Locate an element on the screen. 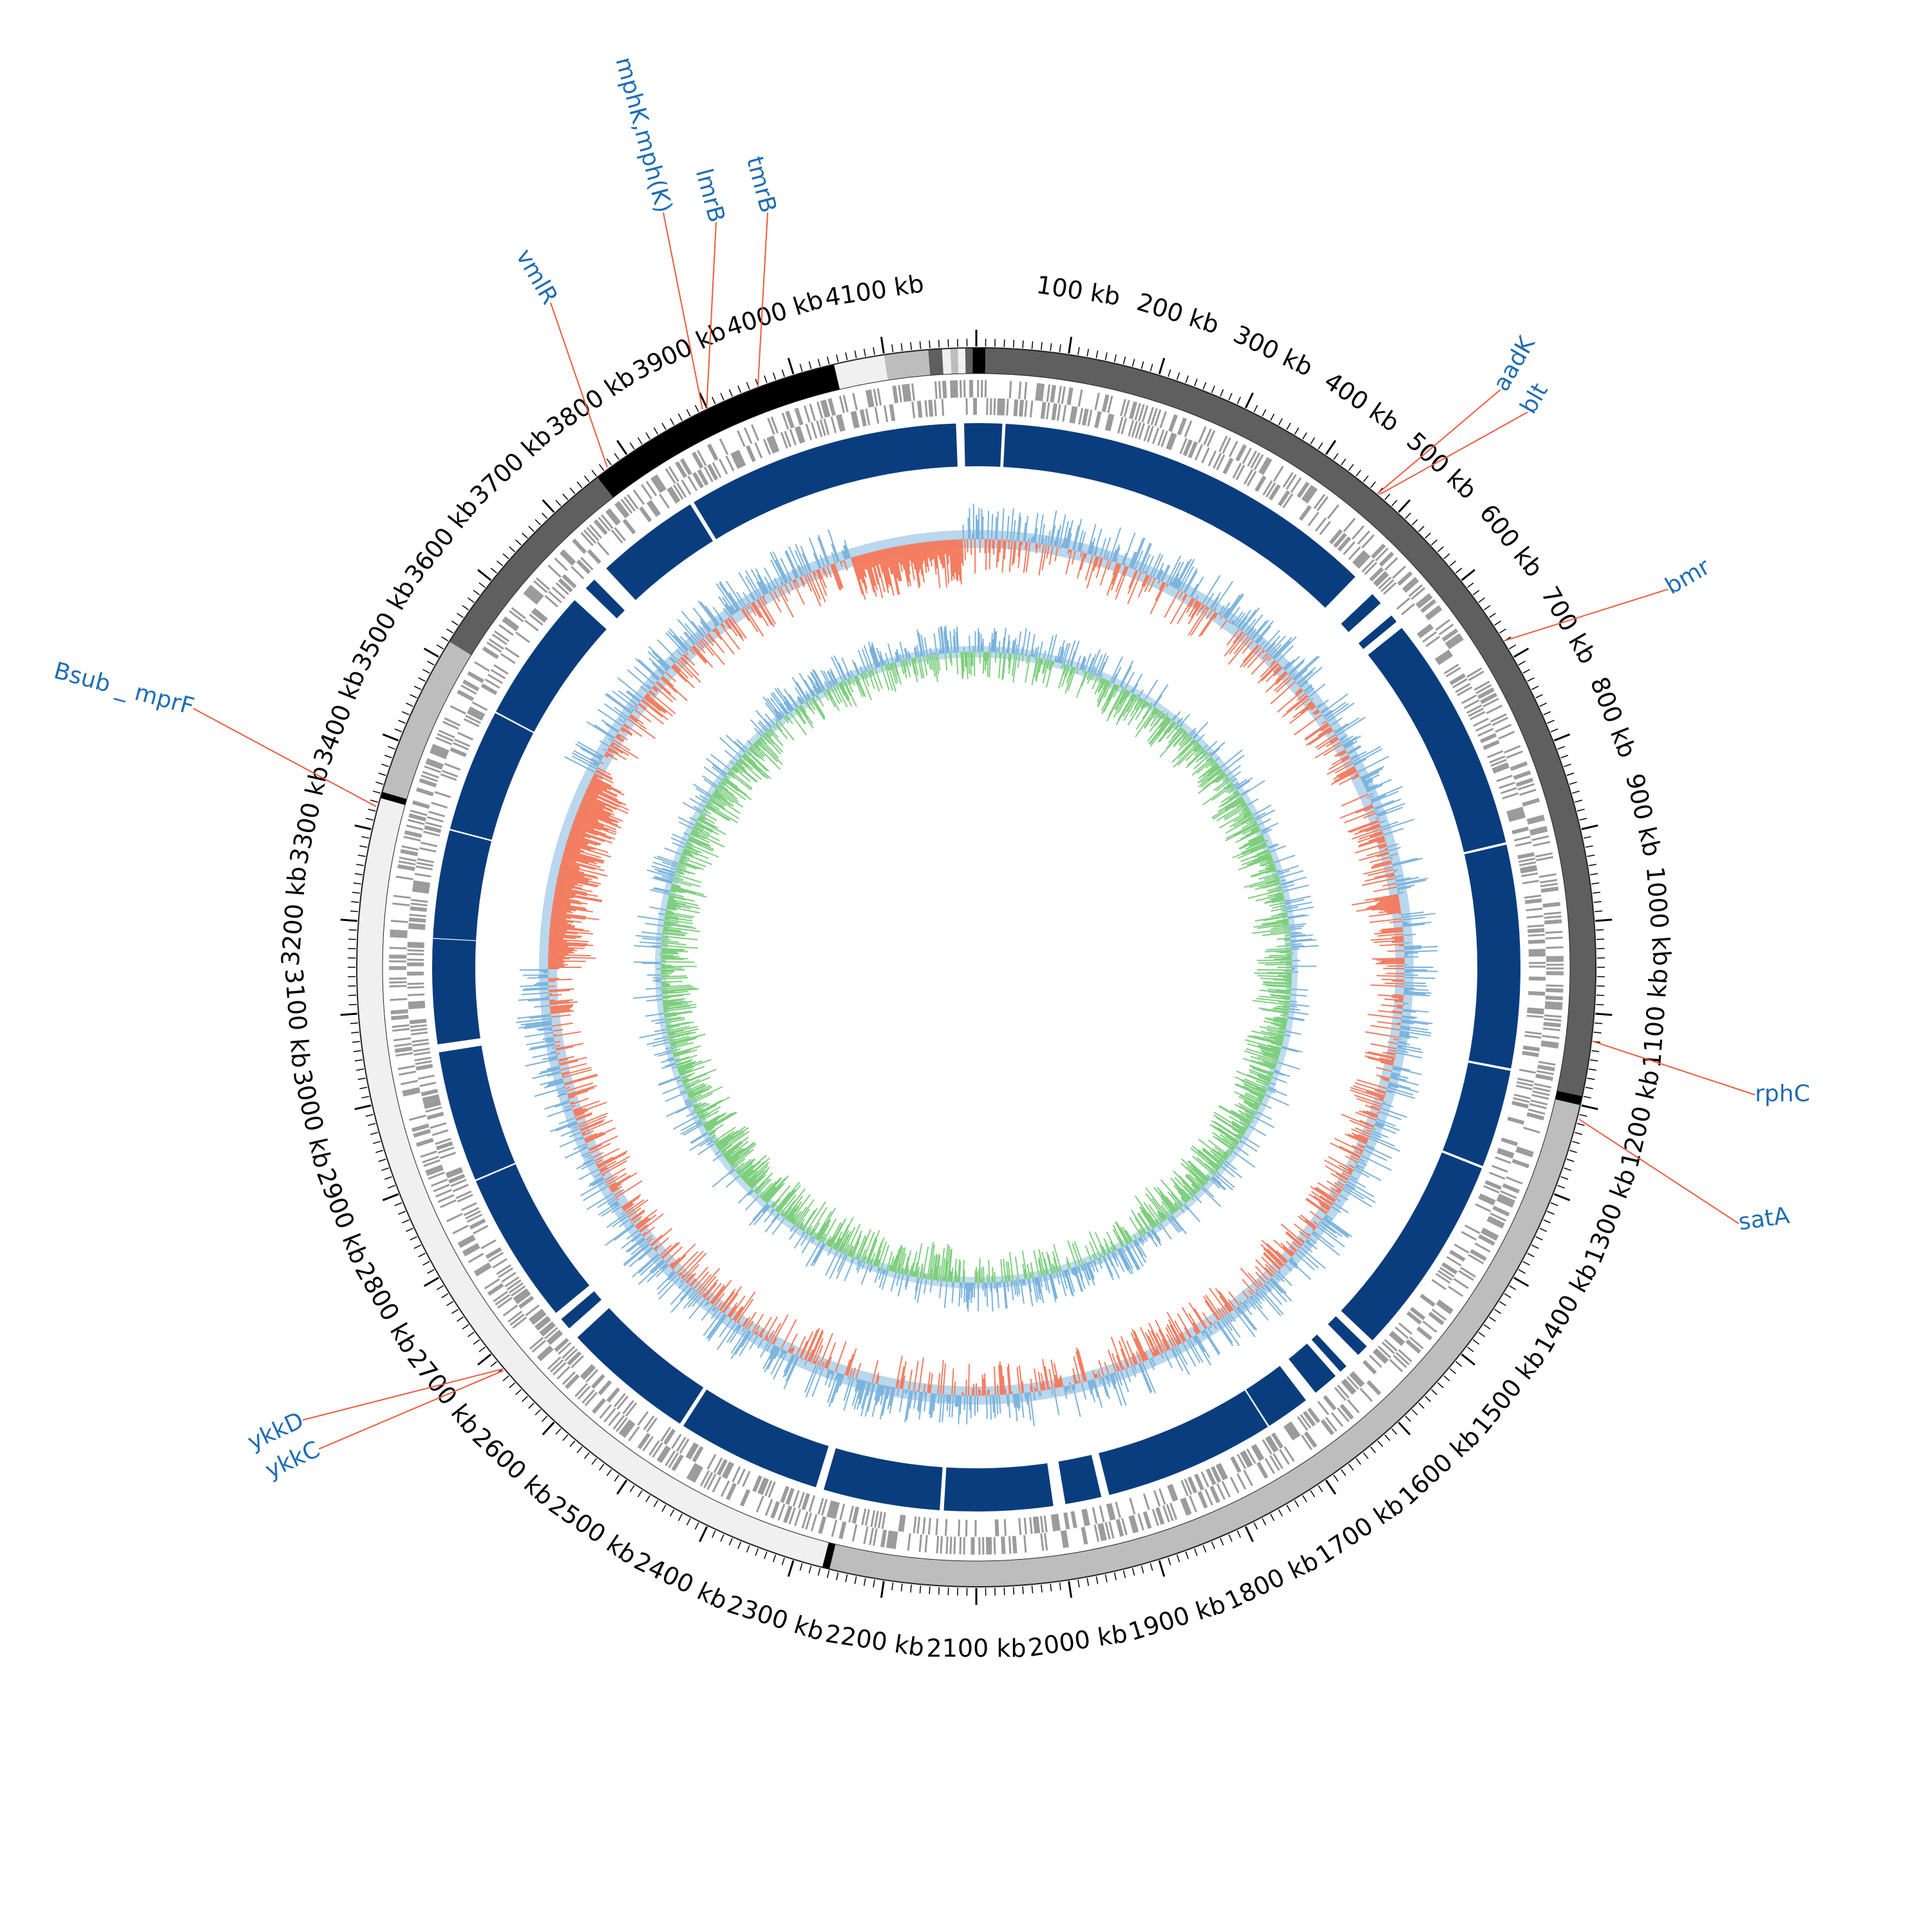  contig-segment is located at coordinates (947, 362).